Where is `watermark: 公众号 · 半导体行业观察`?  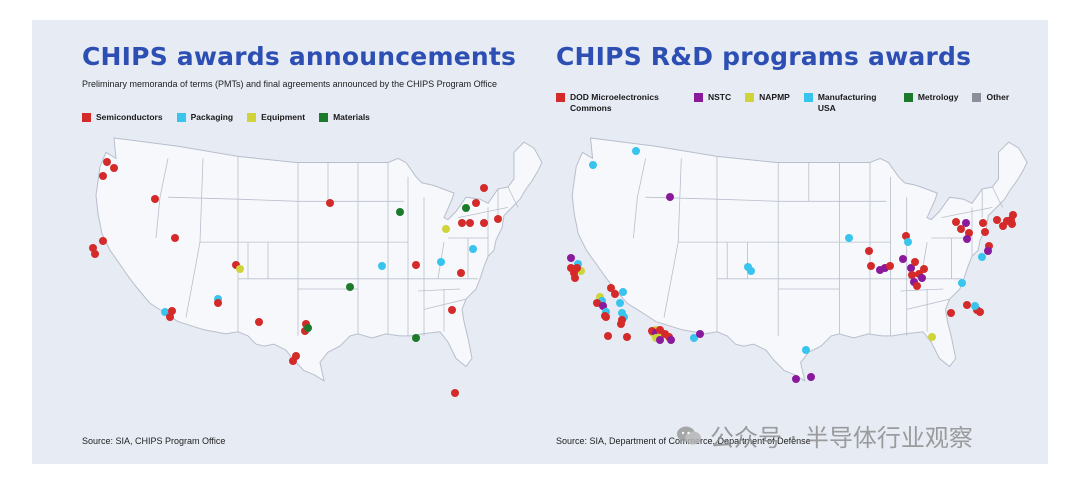 watermark: 公众号 · 半导体行业观察 is located at coordinates (824, 435).